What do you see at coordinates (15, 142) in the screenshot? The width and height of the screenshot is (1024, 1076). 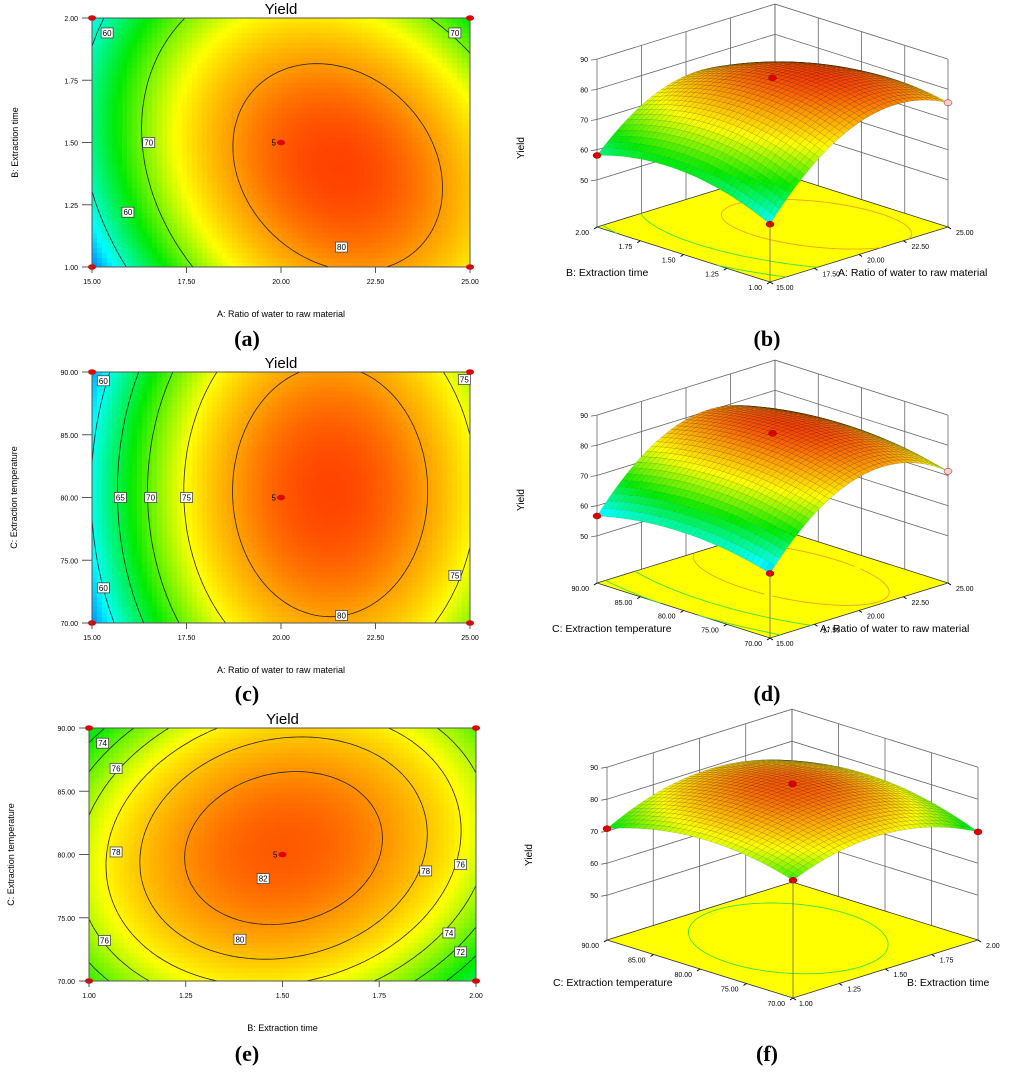 I see `y-axis-label: B: Extraction time` at bounding box center [15, 142].